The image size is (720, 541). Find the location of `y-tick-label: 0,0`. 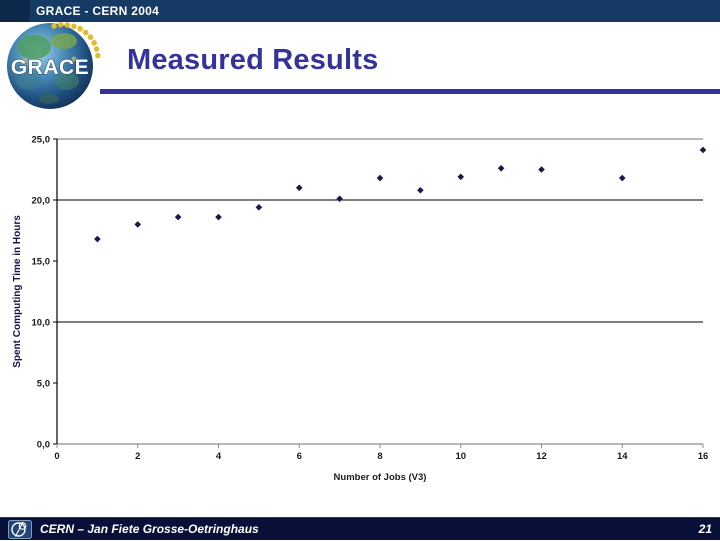

y-tick-label: 0,0 is located at coordinates (43, 445).